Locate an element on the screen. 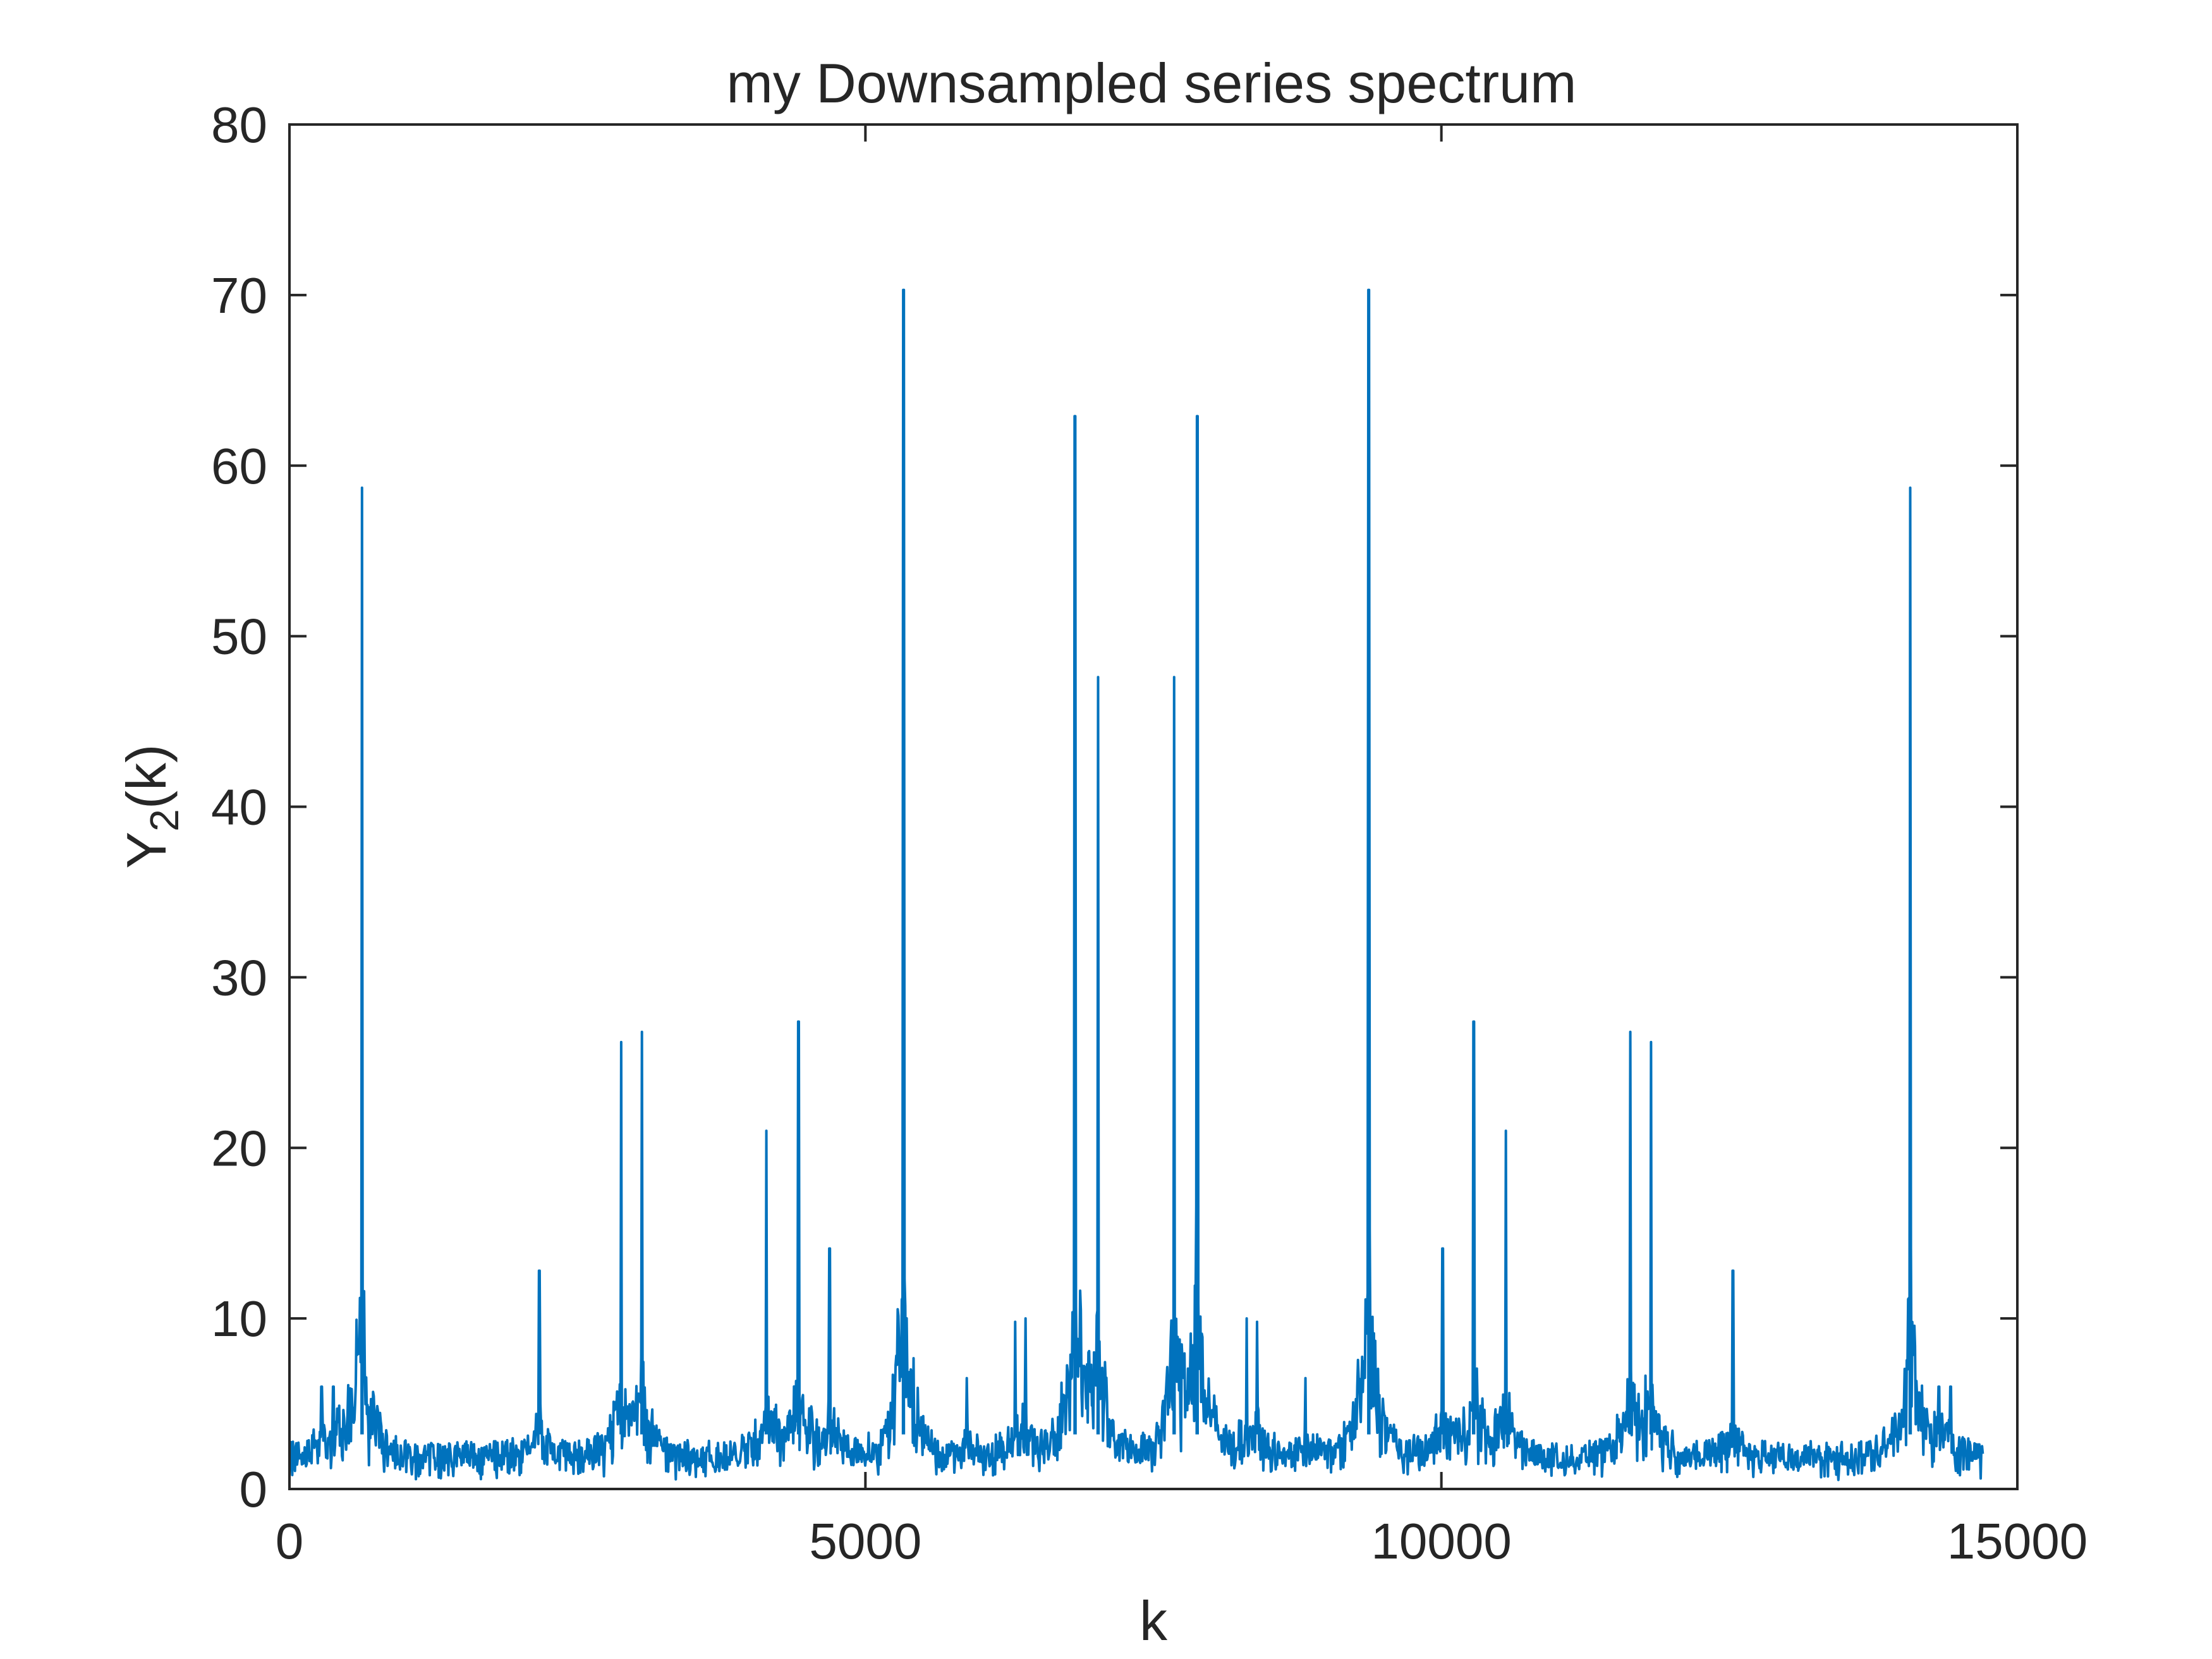 The image size is (2212, 1659). y-tick-label: 70 is located at coordinates (239, 295).